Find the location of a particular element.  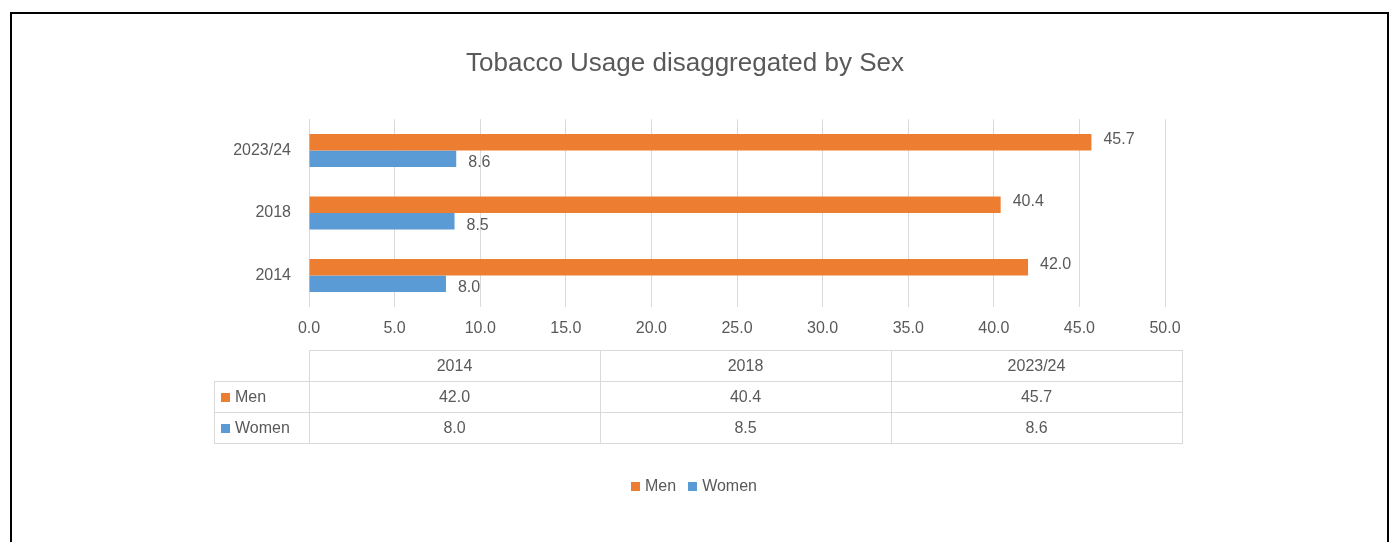

x-tick-label: 20.0 is located at coordinates (651, 327).